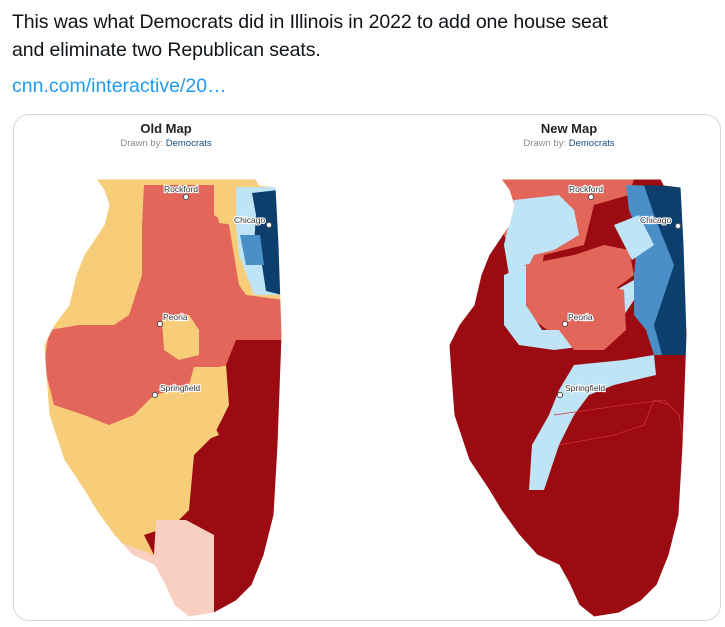 This screenshot has width=725, height=627. Describe the element at coordinates (166, 50) in the screenshot. I see `tweet-text-line-2: and eliminate two Republican seats.` at that location.